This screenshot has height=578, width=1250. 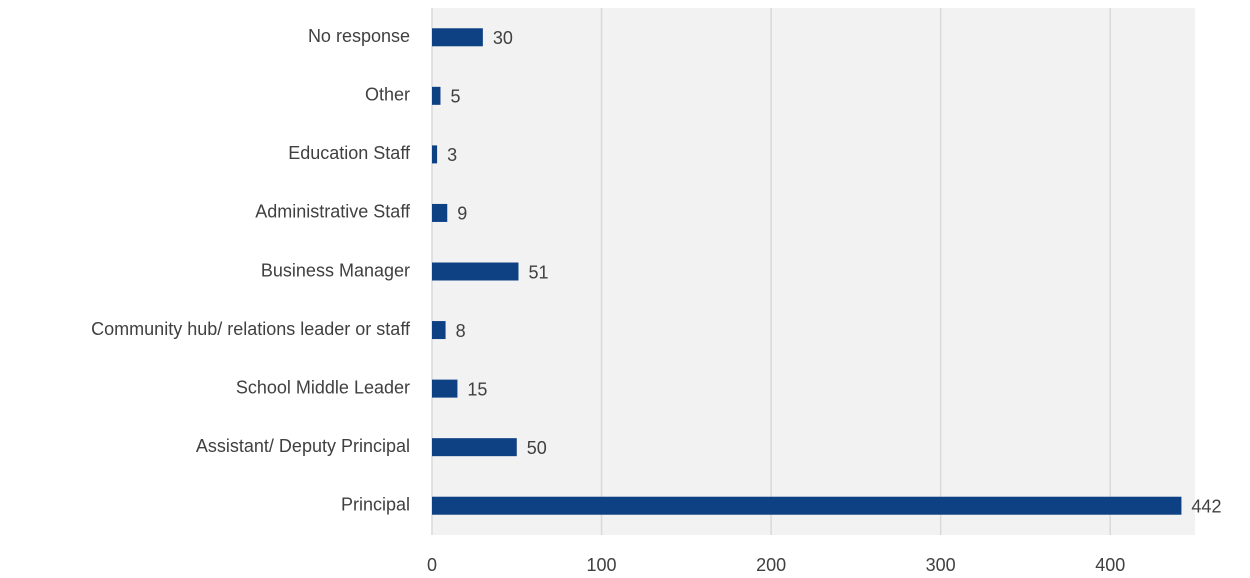 I want to click on x-tick-label: 300, so click(x=941, y=565).